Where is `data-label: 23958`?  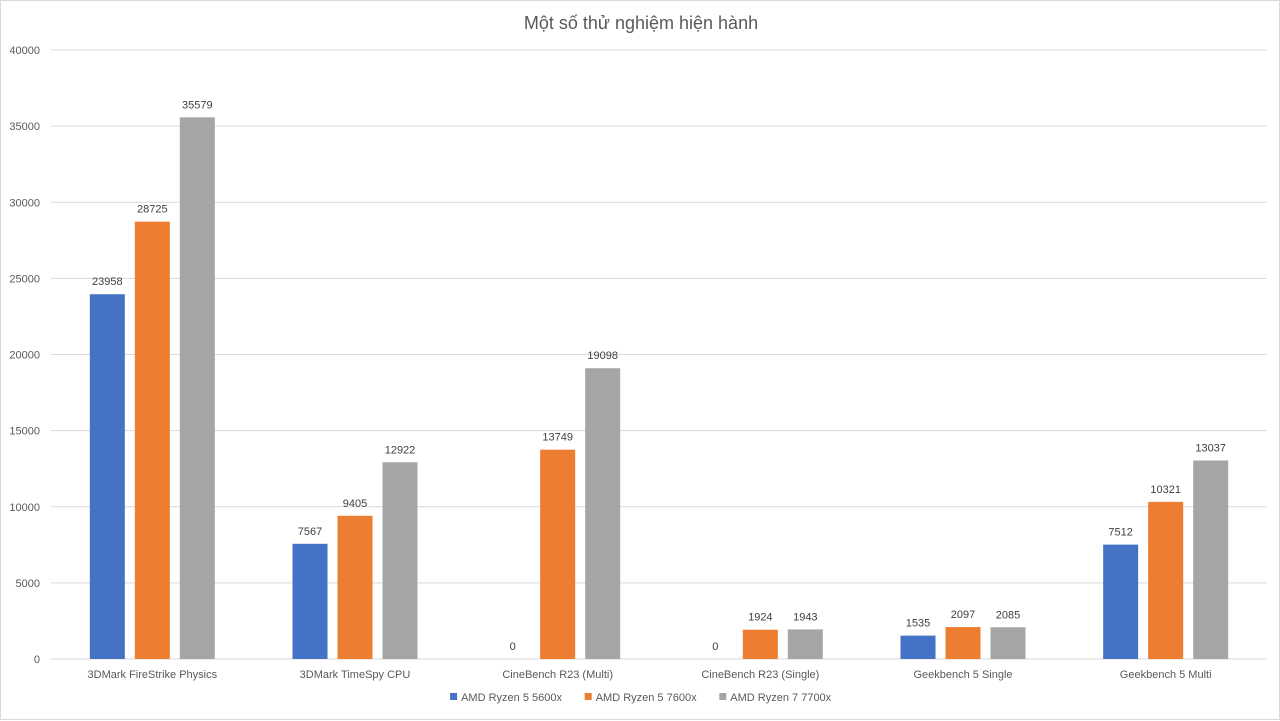 data-label: 23958 is located at coordinates (107, 282).